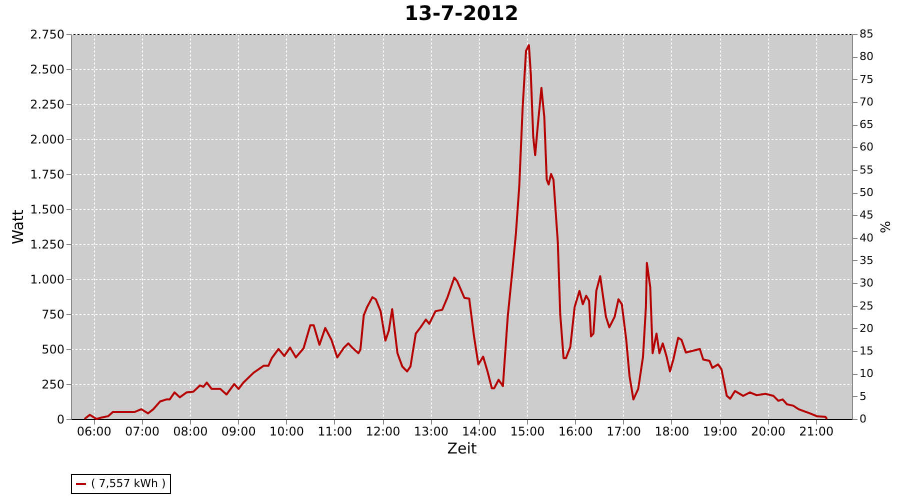 This screenshot has width=900, height=500. What do you see at coordinates (575, 431) in the screenshot?
I see `x-tick-label: 16:00` at bounding box center [575, 431].